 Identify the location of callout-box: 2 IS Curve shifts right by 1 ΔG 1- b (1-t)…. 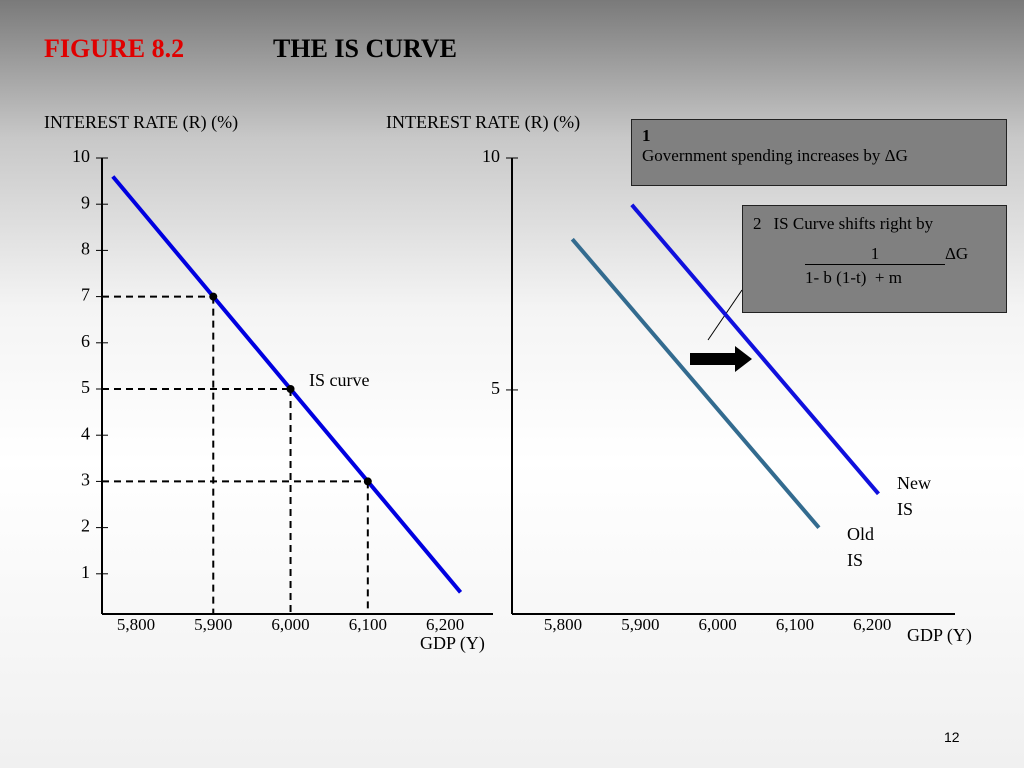
(874, 259).